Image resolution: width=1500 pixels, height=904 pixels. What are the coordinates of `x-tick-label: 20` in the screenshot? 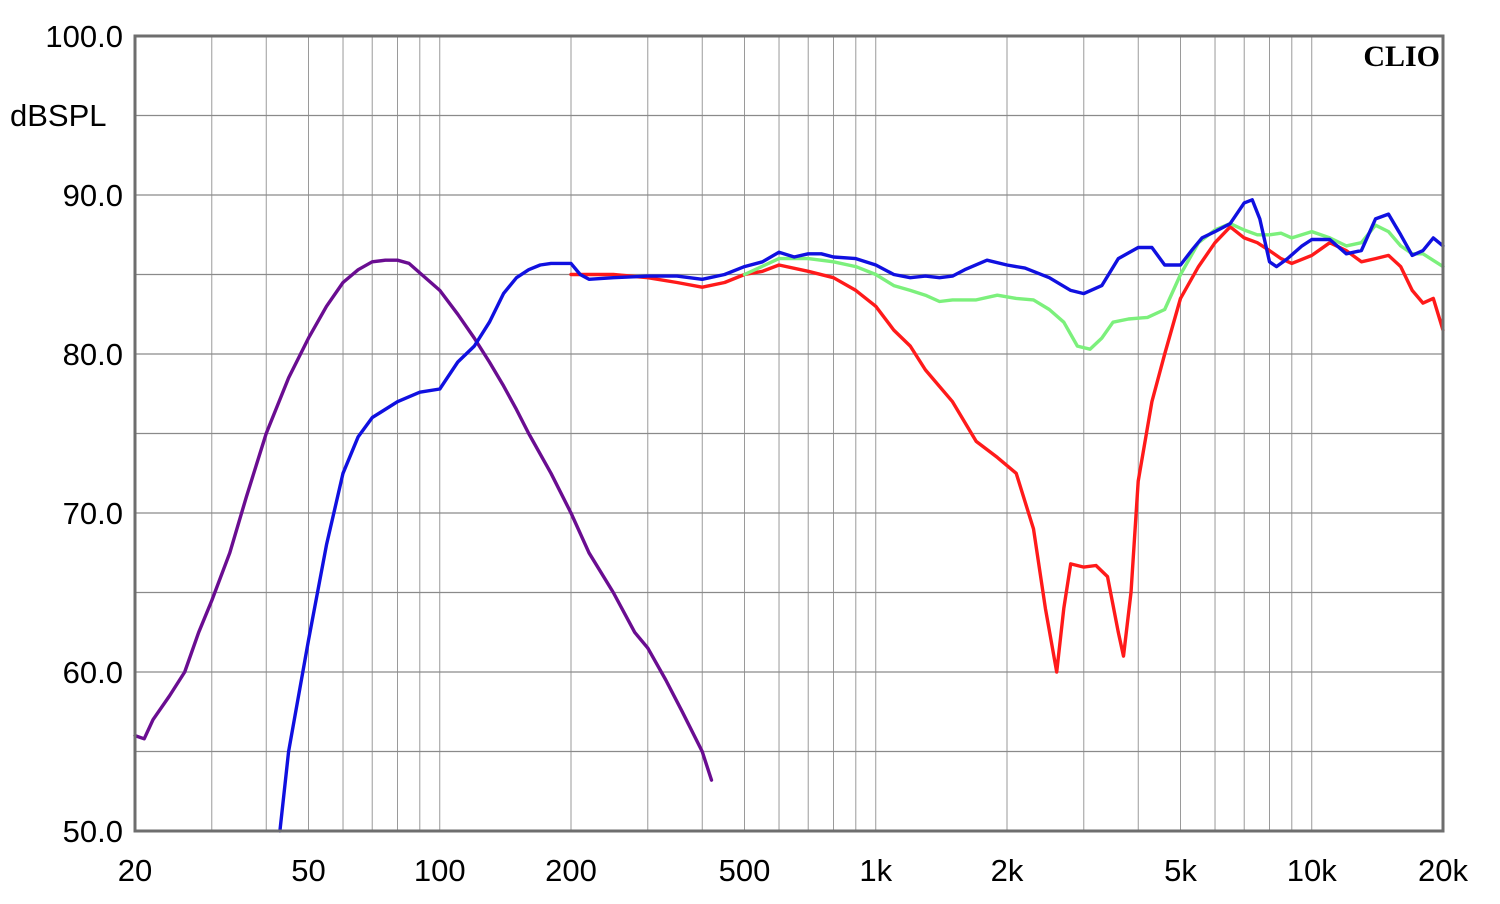 It's located at (135, 870).